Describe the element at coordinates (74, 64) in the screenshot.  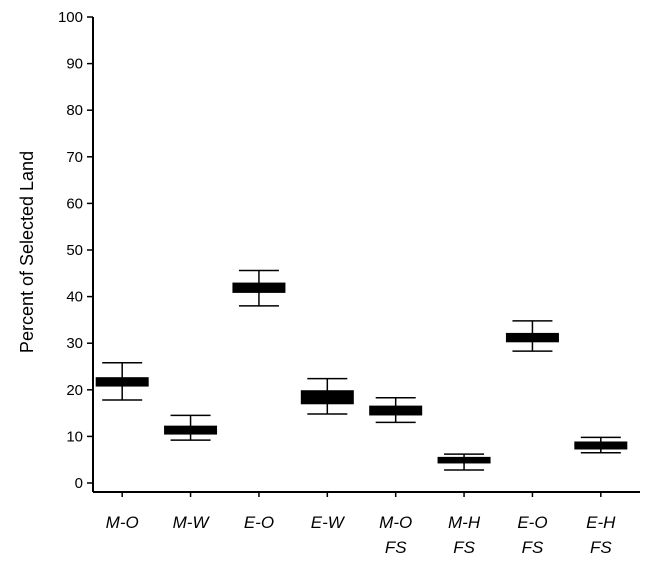
I see `y-tick-label: 90` at that location.